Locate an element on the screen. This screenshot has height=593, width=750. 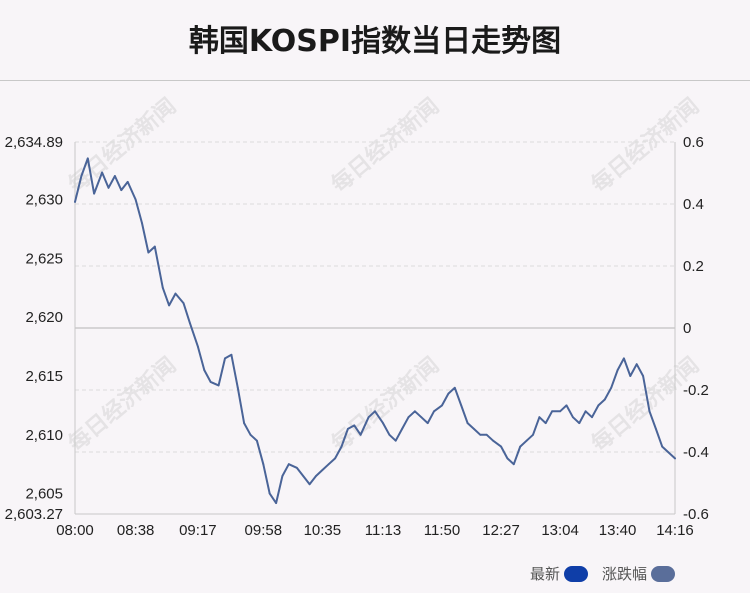
y-right-tick-label: 0 is located at coordinates (687, 328).